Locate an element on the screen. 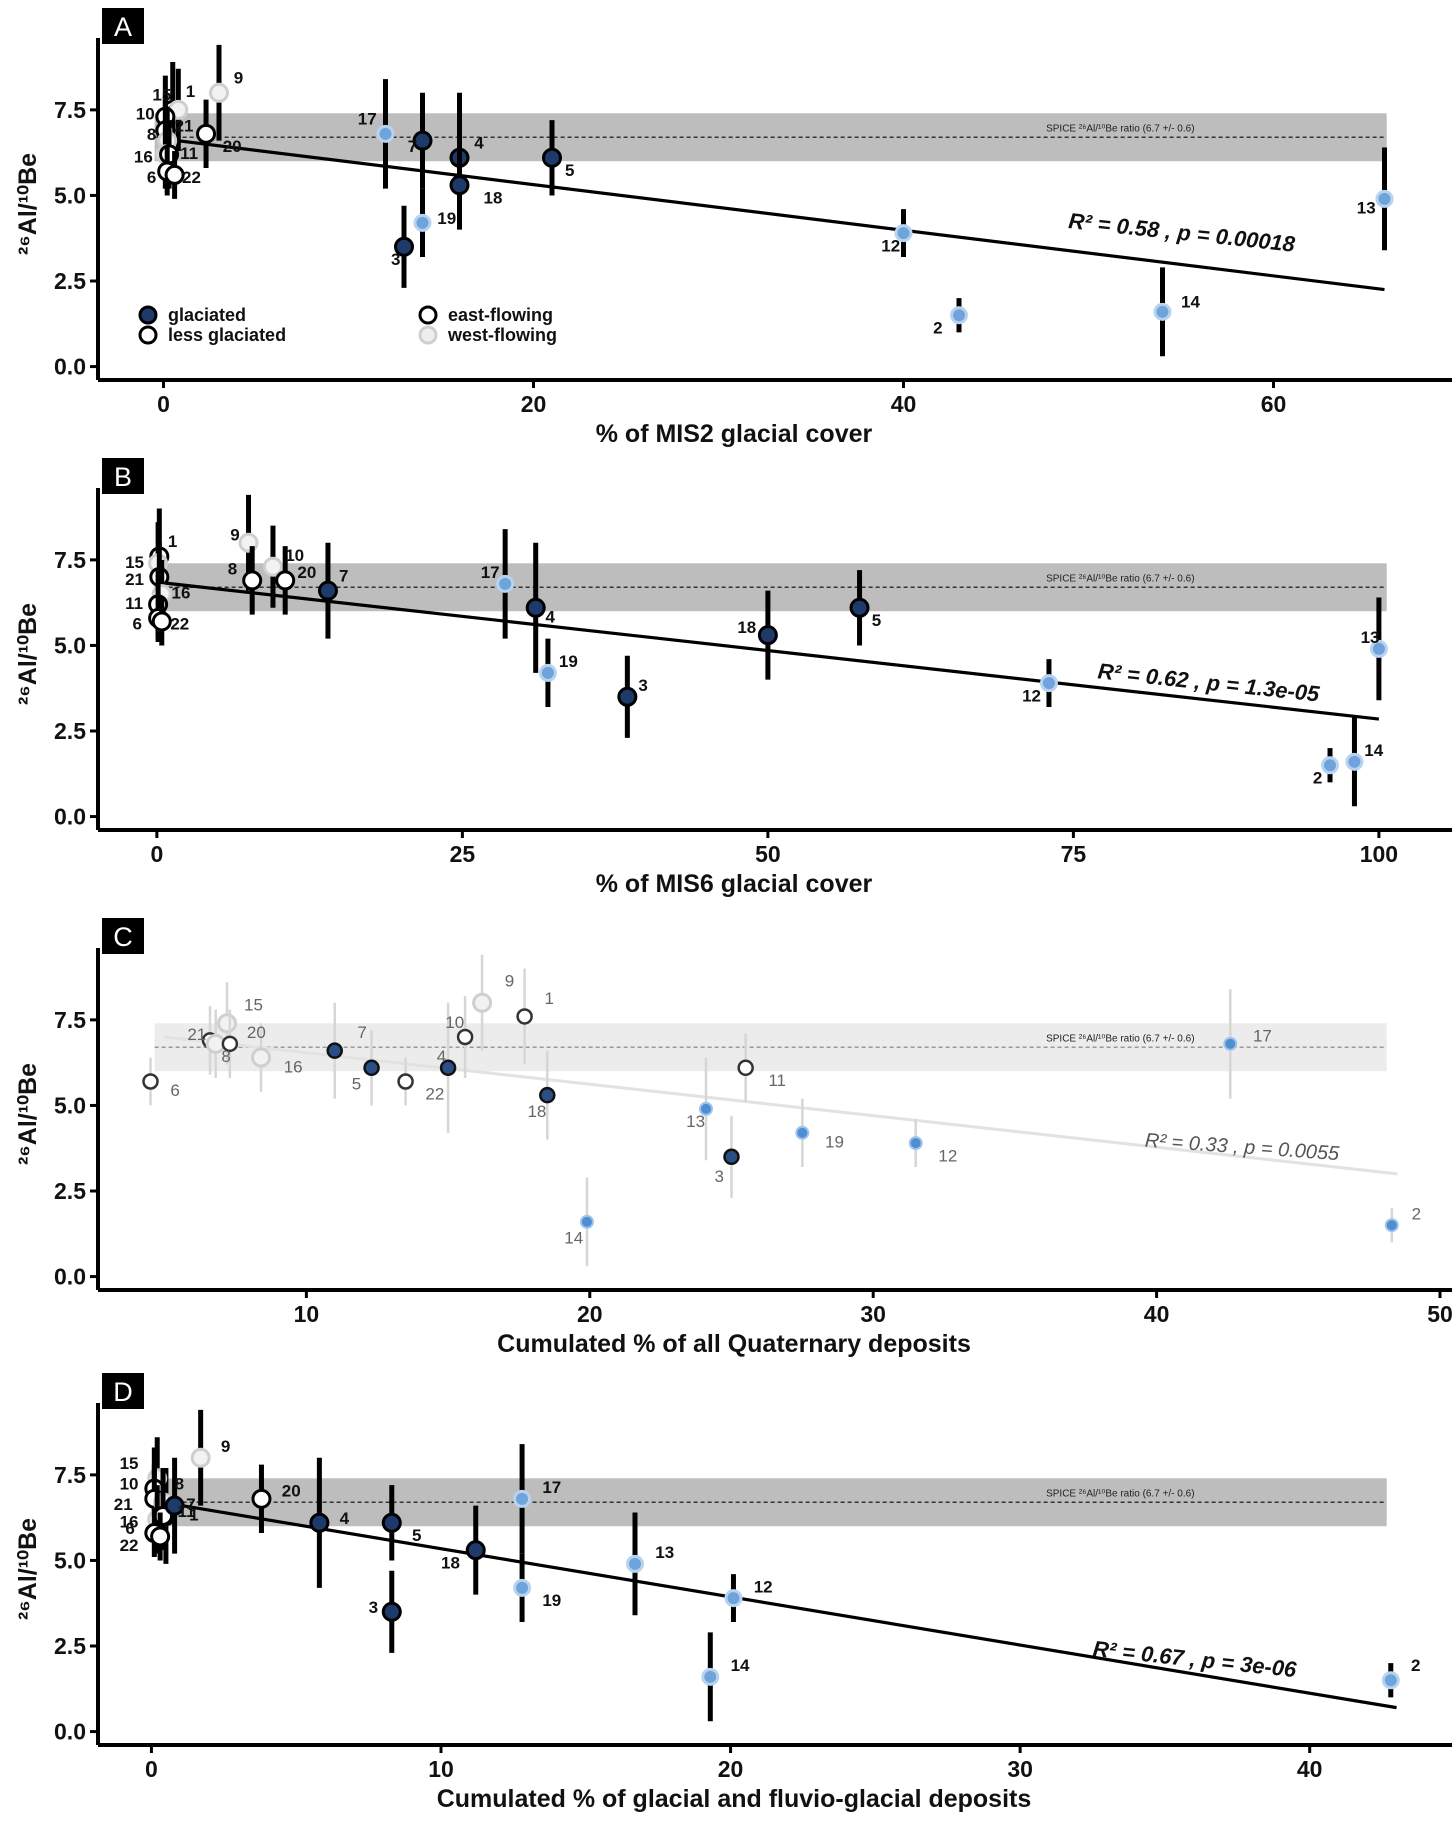  legend-marker is located at coordinates (148, 315).